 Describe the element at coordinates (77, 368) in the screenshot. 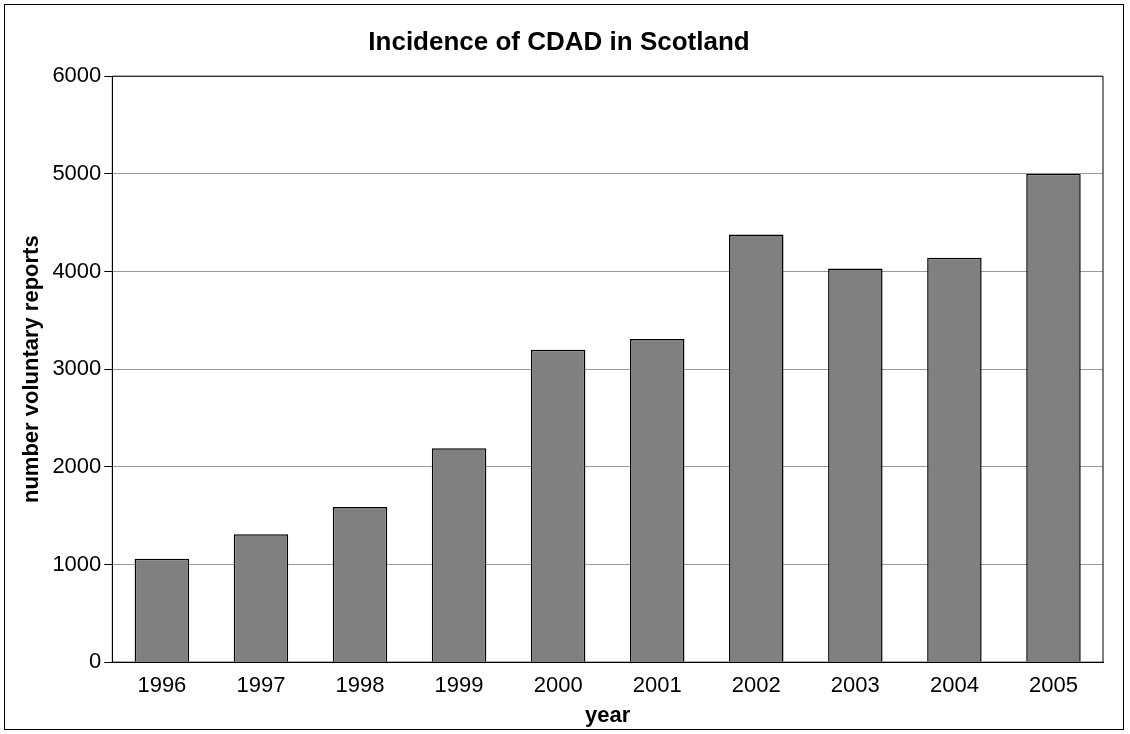

I see `y-tick-label: 3000` at that location.